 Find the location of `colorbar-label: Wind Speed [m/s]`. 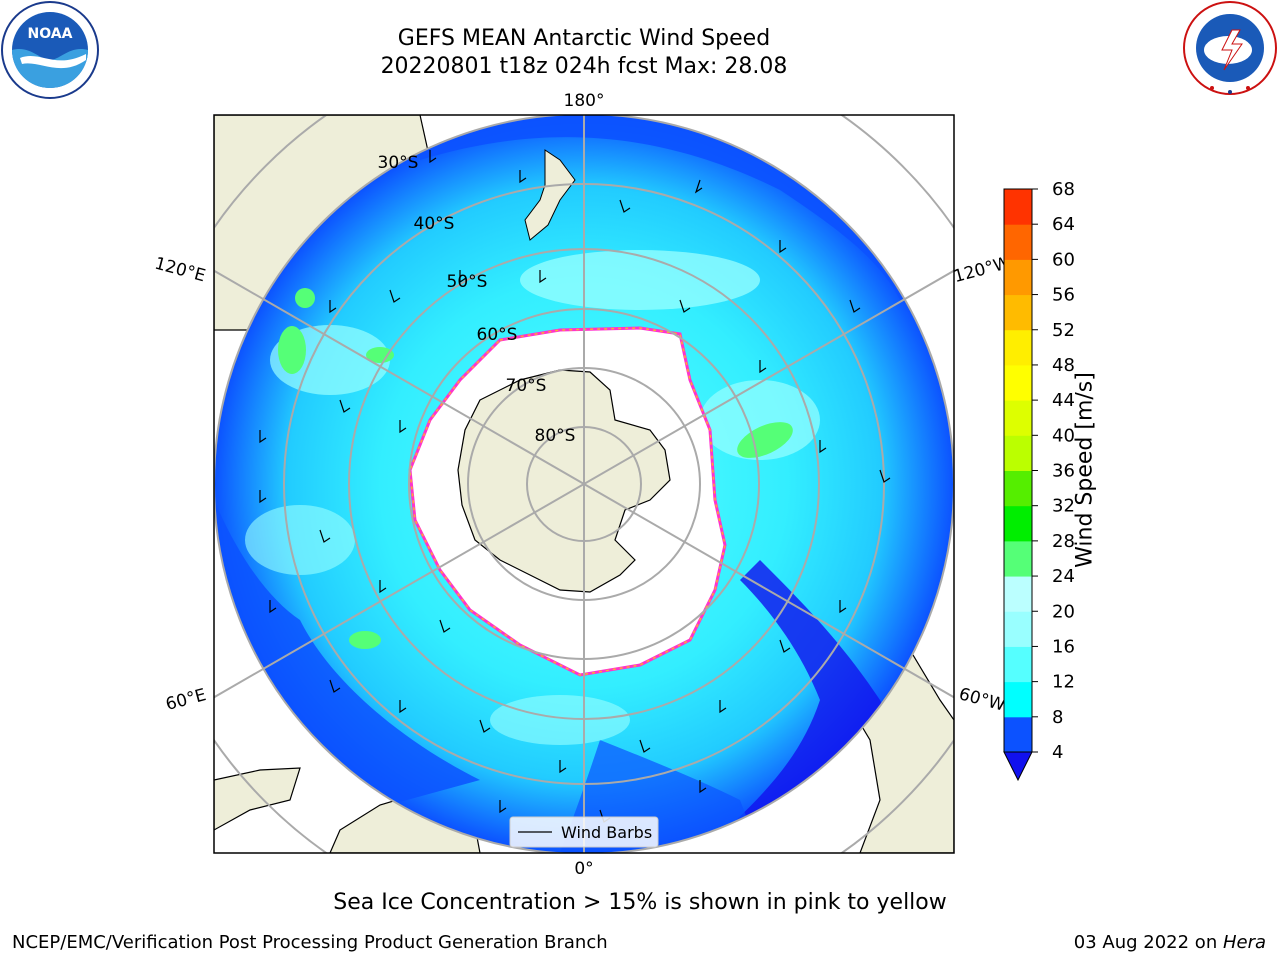

colorbar-label: Wind Speed [m/s] is located at coordinates (1085, 470).